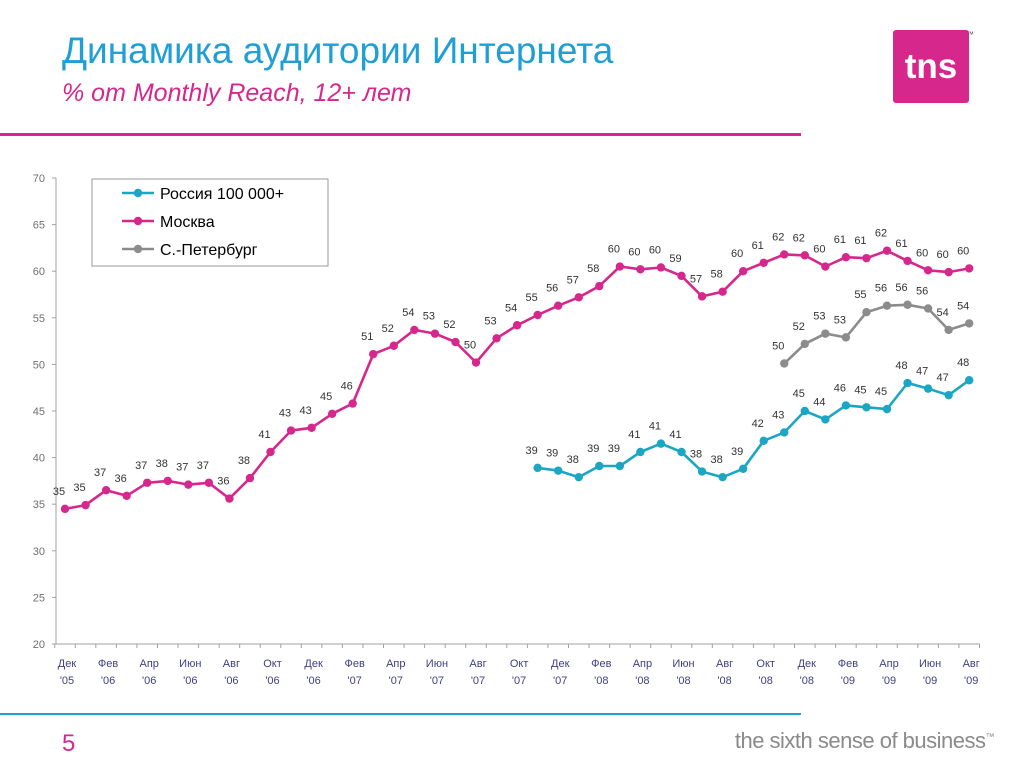 This screenshot has height=768, width=1024. What do you see at coordinates (901, 288) in the screenshot?
I see `data-label-spb: 56` at bounding box center [901, 288].